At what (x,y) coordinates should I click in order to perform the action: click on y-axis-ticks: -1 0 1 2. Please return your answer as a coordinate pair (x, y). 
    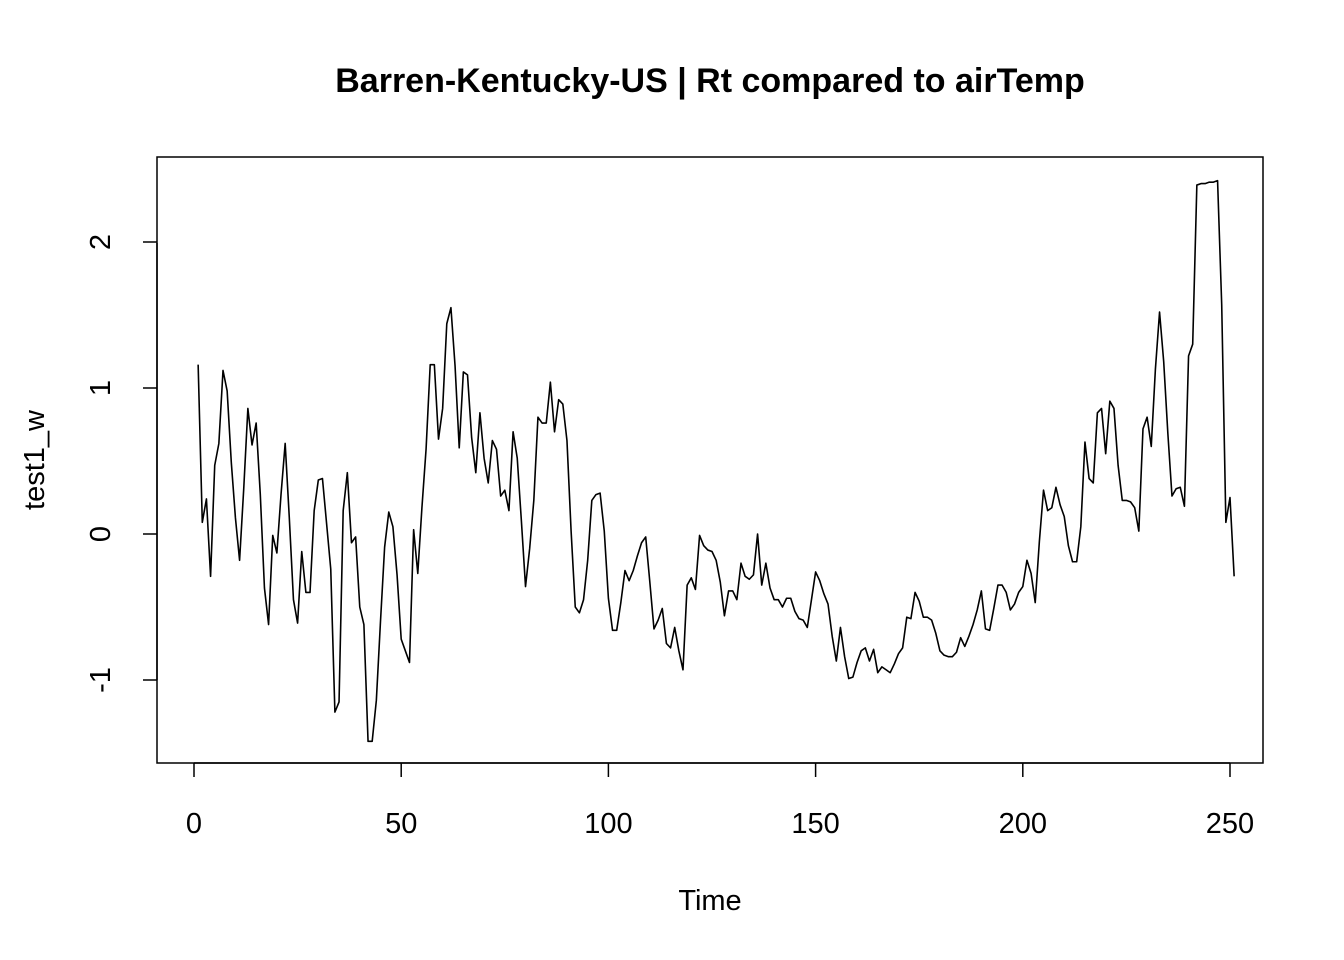
    Looking at the image, I should click on (121, 463).